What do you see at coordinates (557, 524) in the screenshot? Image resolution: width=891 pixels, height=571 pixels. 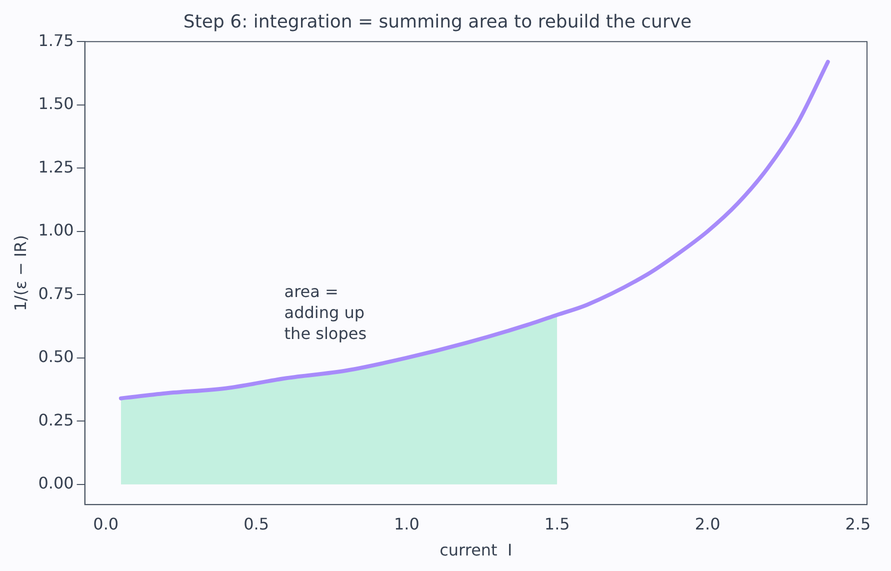 I see `x-tick-label: 1.5` at bounding box center [557, 524].